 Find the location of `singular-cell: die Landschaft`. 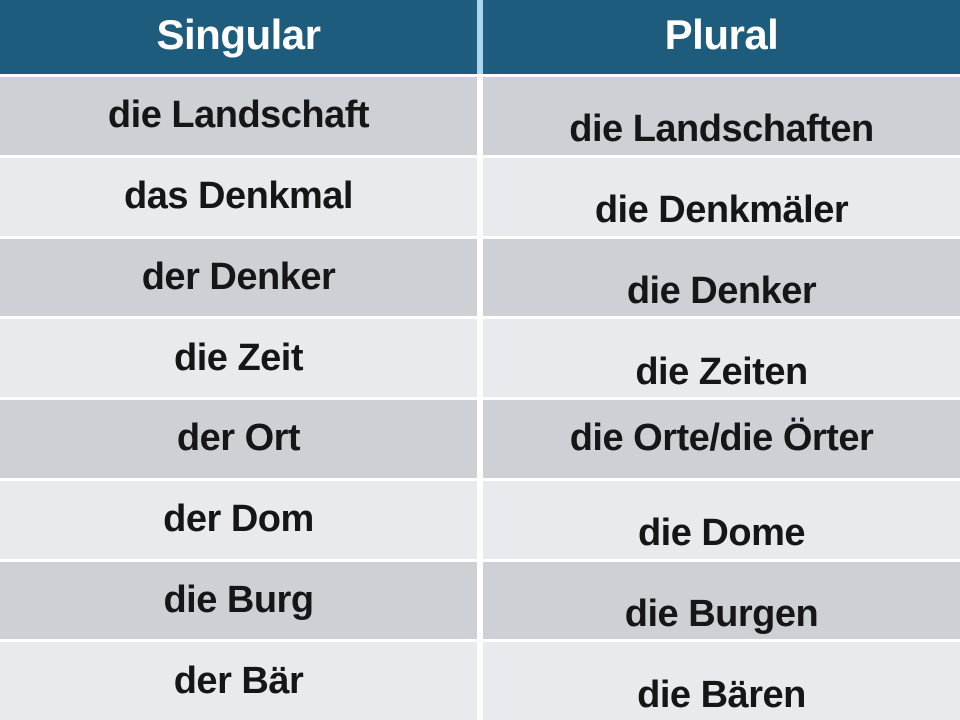

singular-cell: die Landschaft is located at coordinates (238, 116).